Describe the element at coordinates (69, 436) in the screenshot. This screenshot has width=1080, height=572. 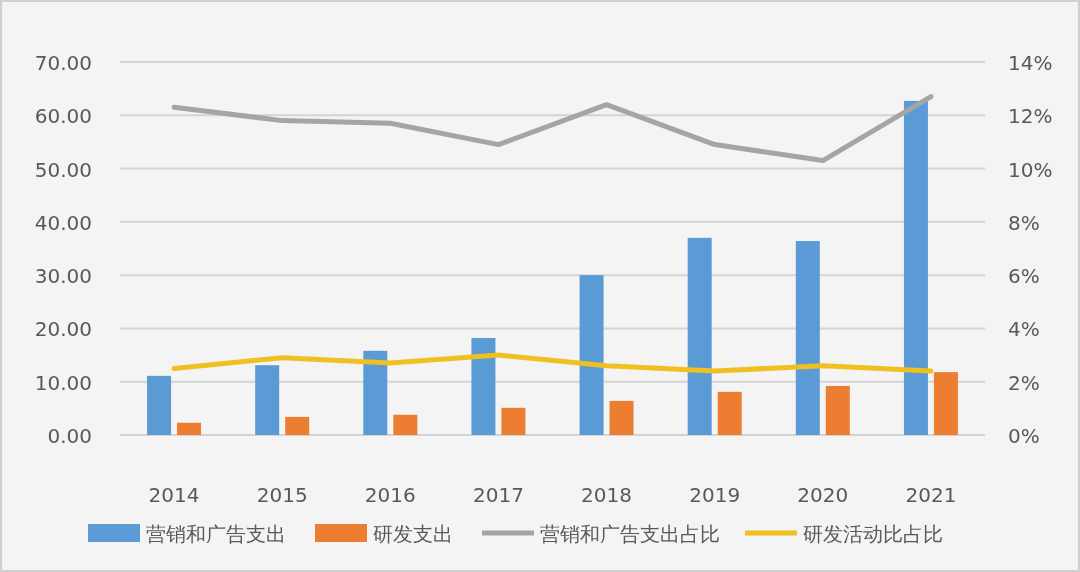
I see `y-tick-label: 0.00` at that location.